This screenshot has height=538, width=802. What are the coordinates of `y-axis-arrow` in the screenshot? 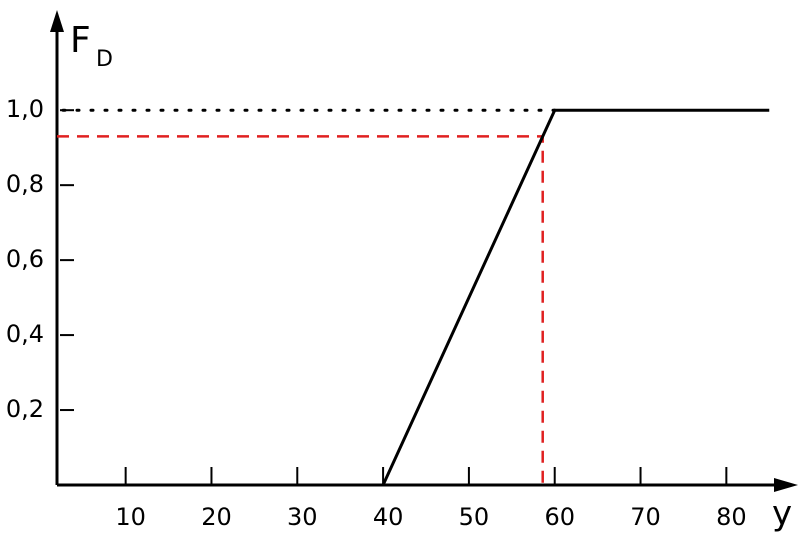 It's located at (57, 21).